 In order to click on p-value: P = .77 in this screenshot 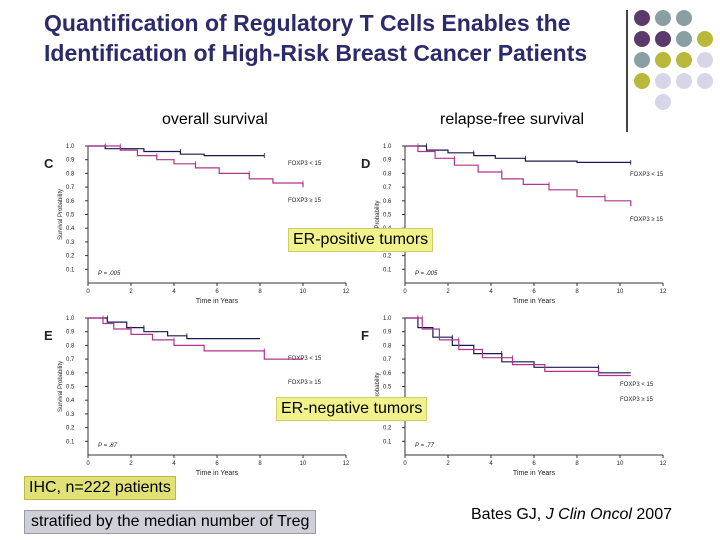, I will do `click(425, 446)`.